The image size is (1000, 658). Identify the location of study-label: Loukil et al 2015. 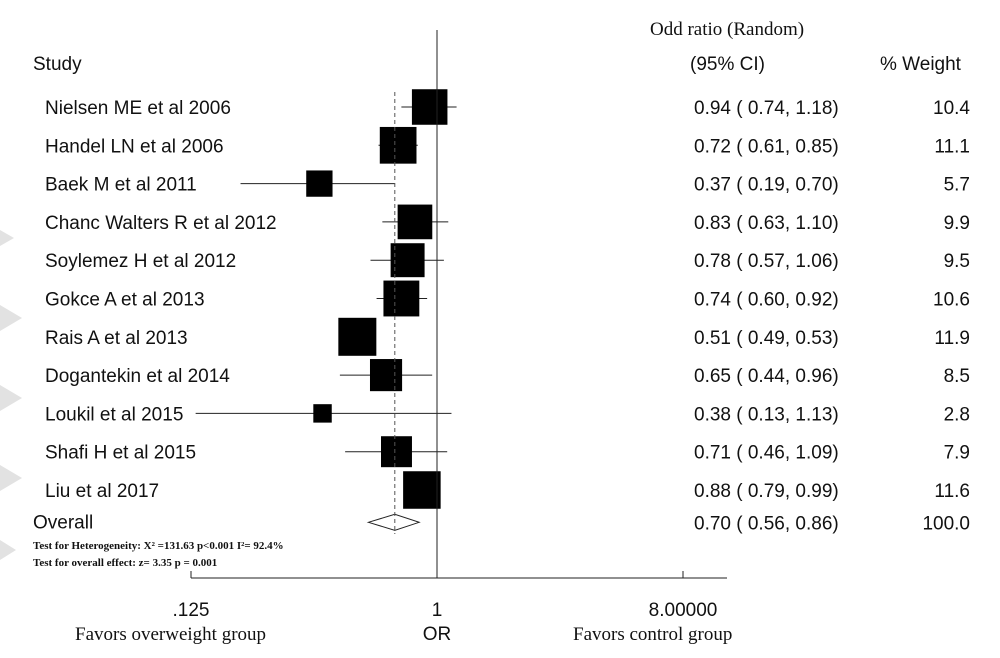
(114, 414).